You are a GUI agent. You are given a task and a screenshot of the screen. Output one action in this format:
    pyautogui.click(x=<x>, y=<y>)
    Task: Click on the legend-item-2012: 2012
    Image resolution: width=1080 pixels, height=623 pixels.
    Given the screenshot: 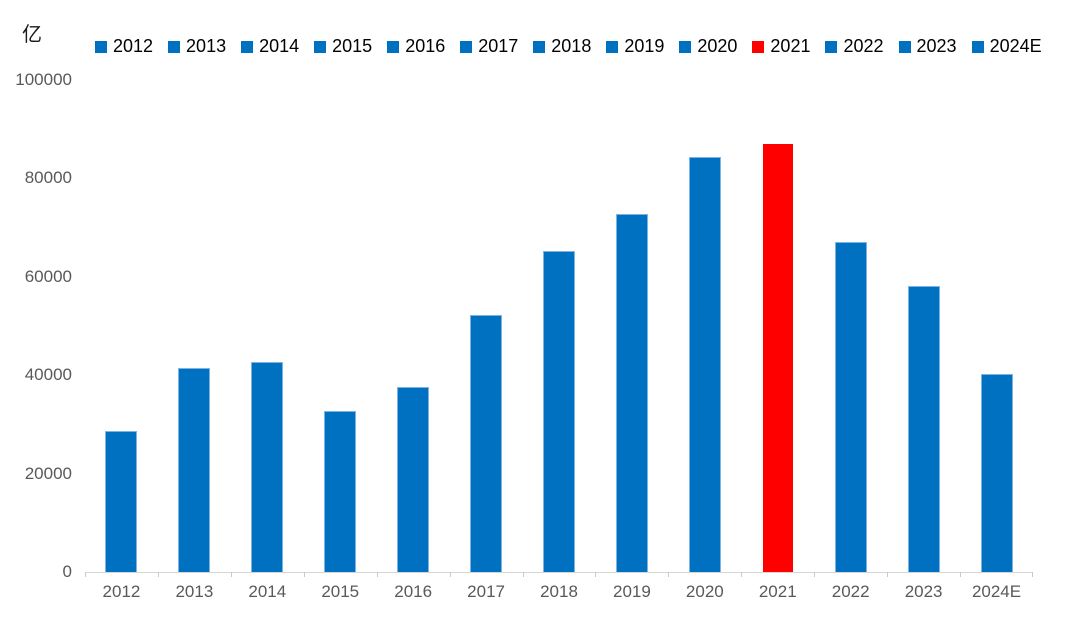 What is the action you would take?
    pyautogui.click(x=124, y=46)
    